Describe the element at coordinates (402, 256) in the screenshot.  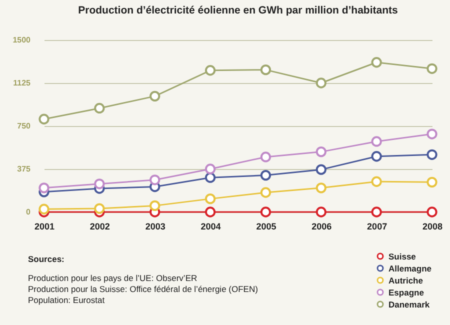
I see `legend-label: Suisse` at that location.